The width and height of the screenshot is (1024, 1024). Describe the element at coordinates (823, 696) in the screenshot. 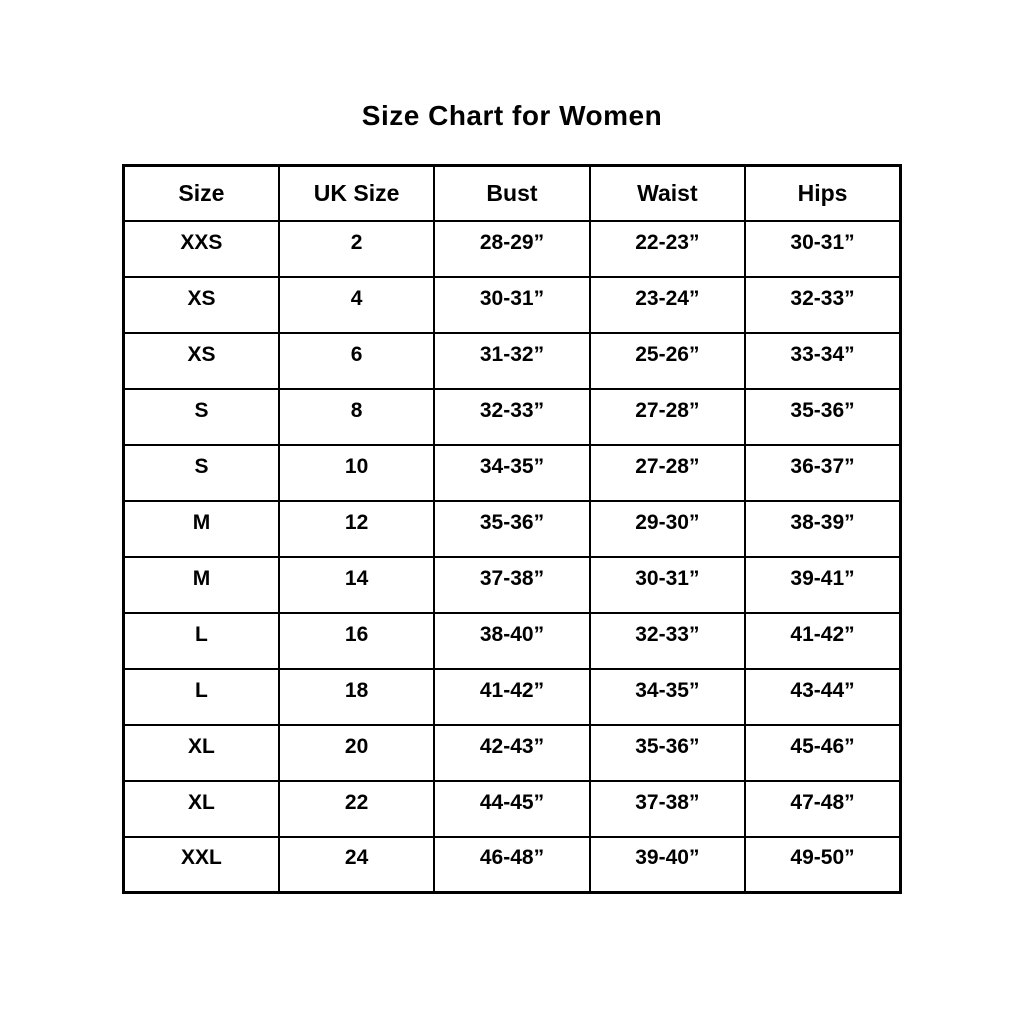

I see `table-cell: 43-44”` at that location.